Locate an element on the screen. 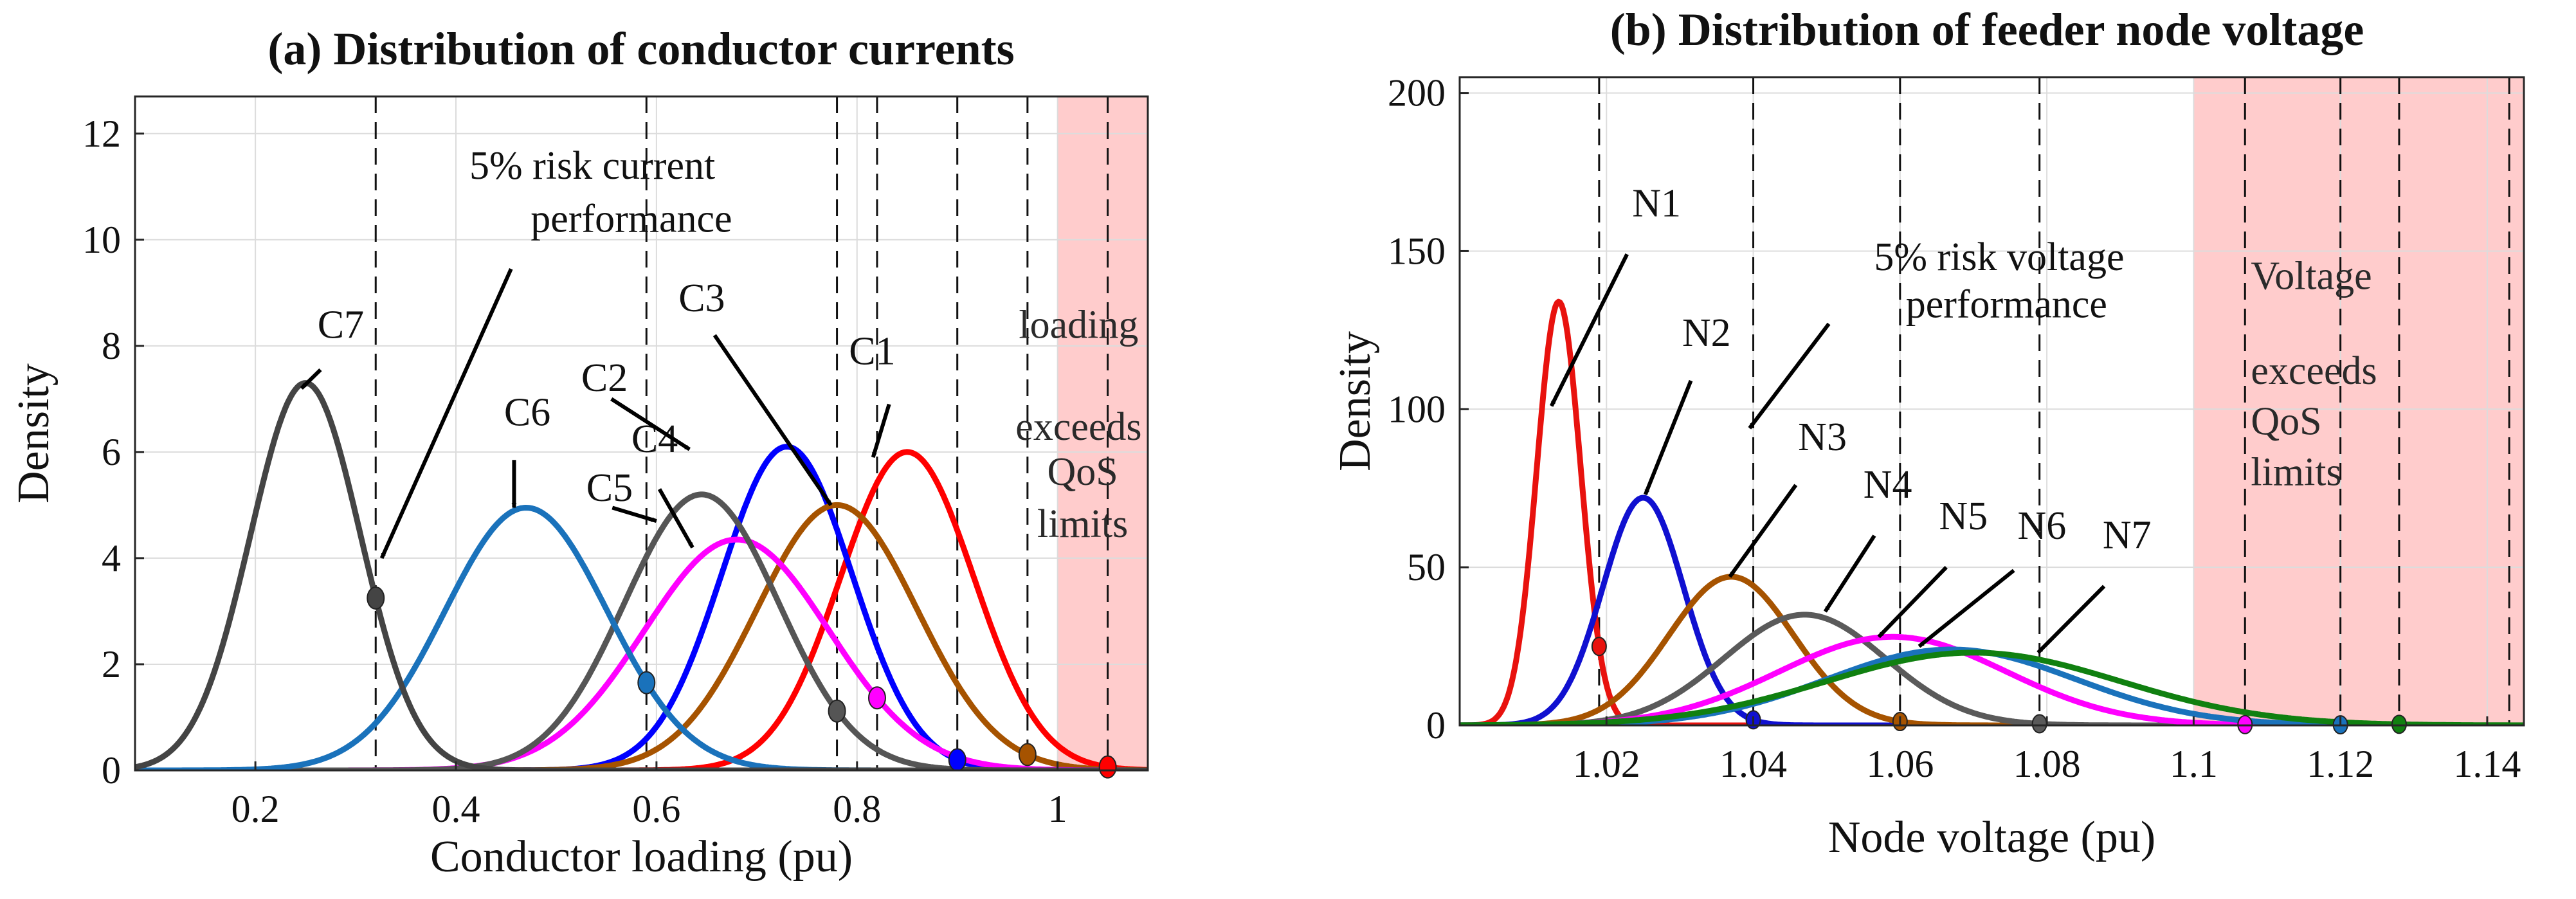 This screenshot has width=2576, height=899. x-tick-label: 1.12 is located at coordinates (2340, 764).